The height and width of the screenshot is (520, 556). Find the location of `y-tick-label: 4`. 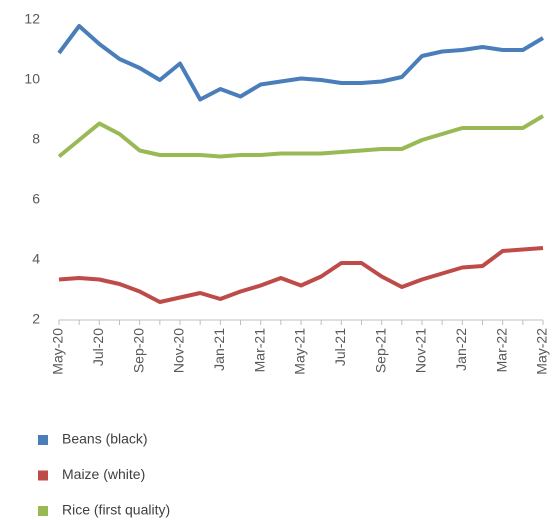

y-tick-label: 4 is located at coordinates (36, 259).